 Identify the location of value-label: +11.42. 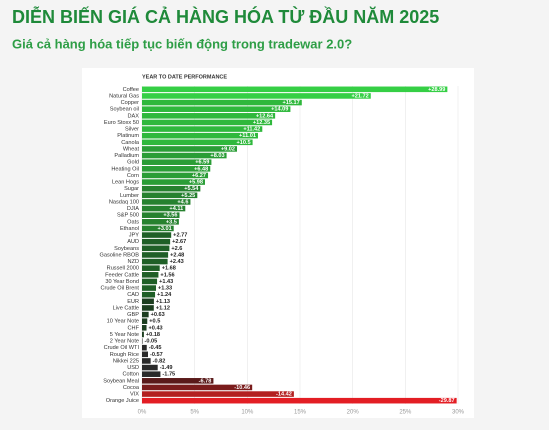
(251, 130).